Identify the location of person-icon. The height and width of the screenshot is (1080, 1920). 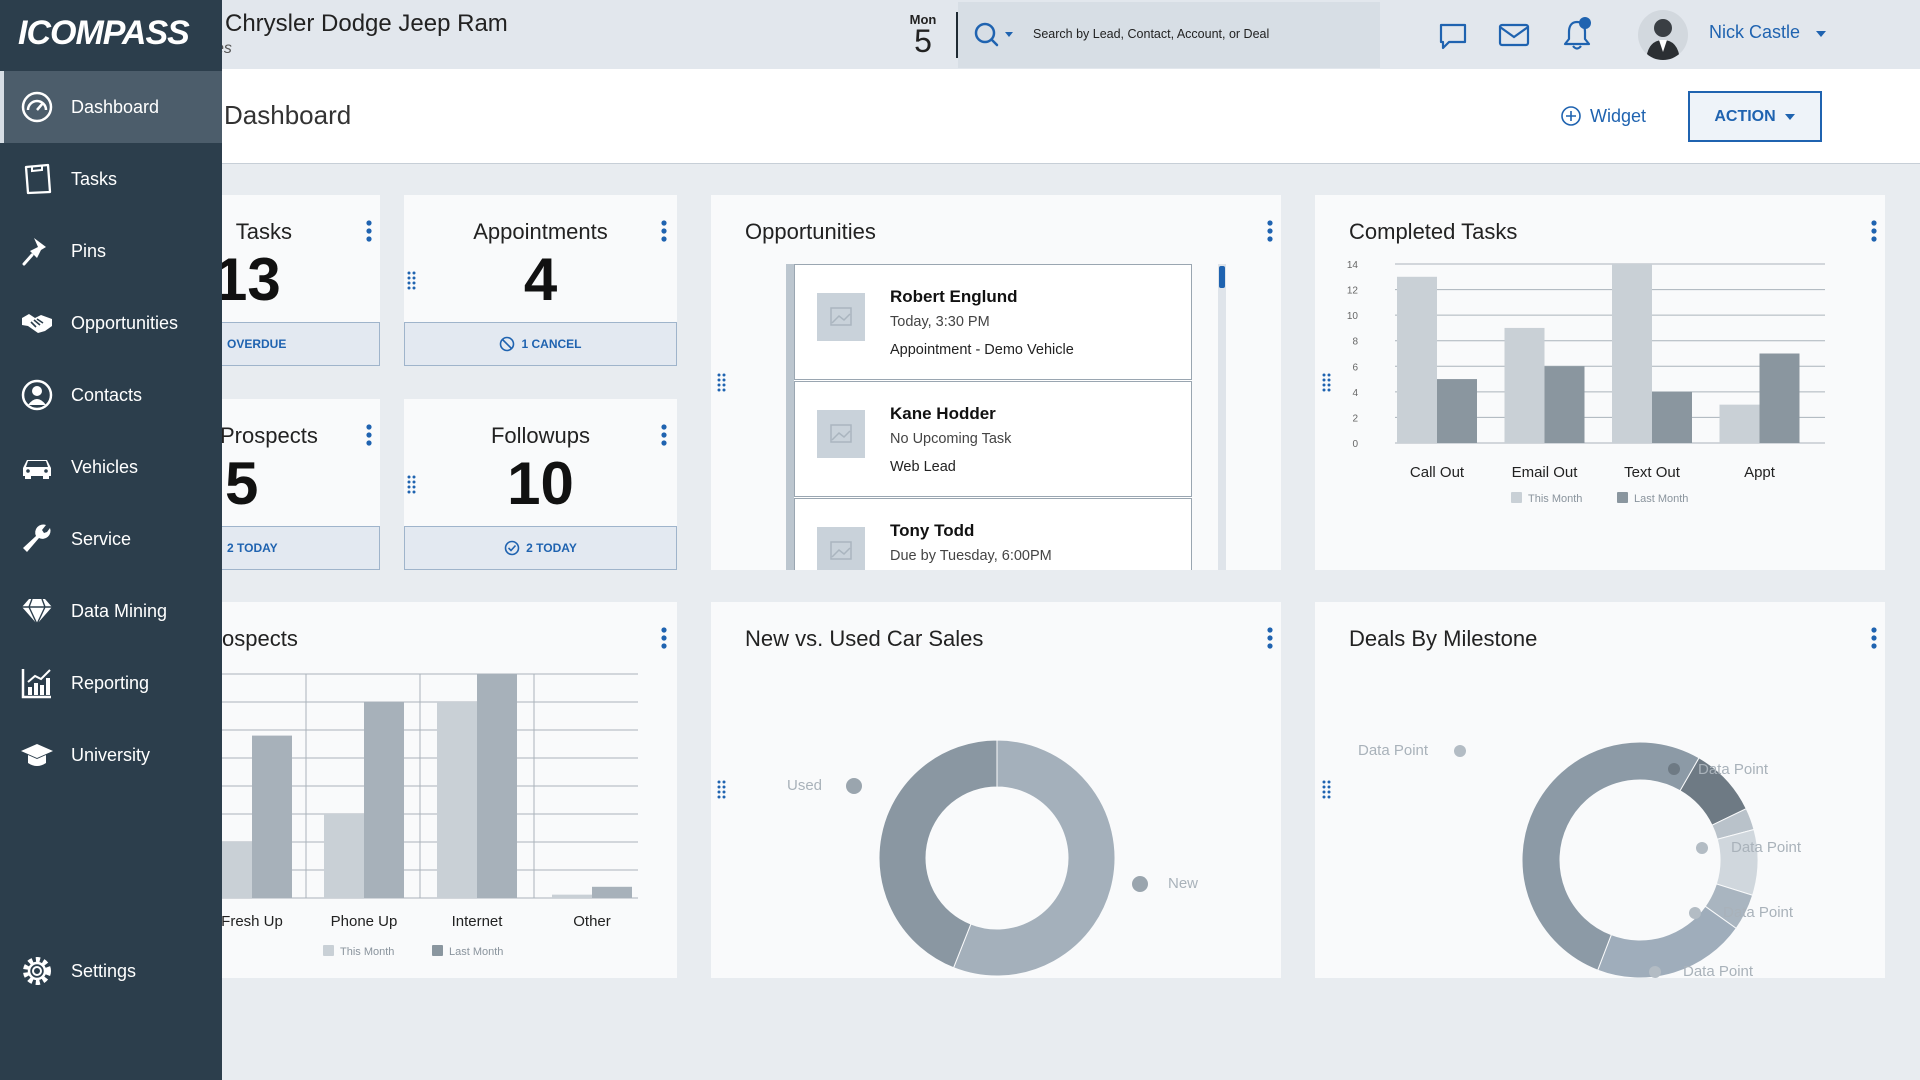
(37, 395).